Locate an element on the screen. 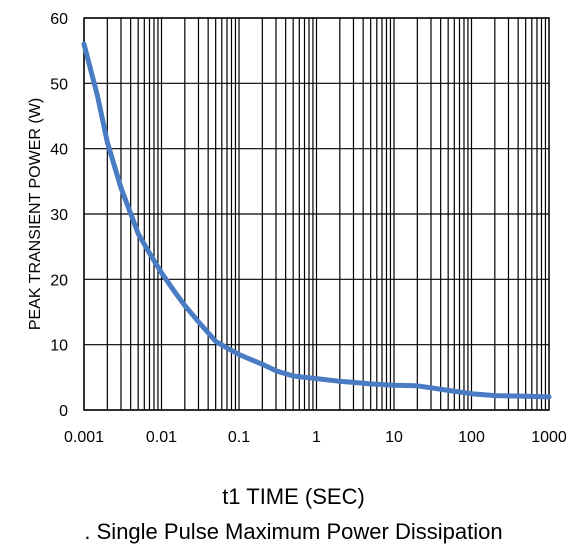 Image resolution: width=587 pixels, height=557 pixels. y-tick-label: 20 is located at coordinates (59, 280).